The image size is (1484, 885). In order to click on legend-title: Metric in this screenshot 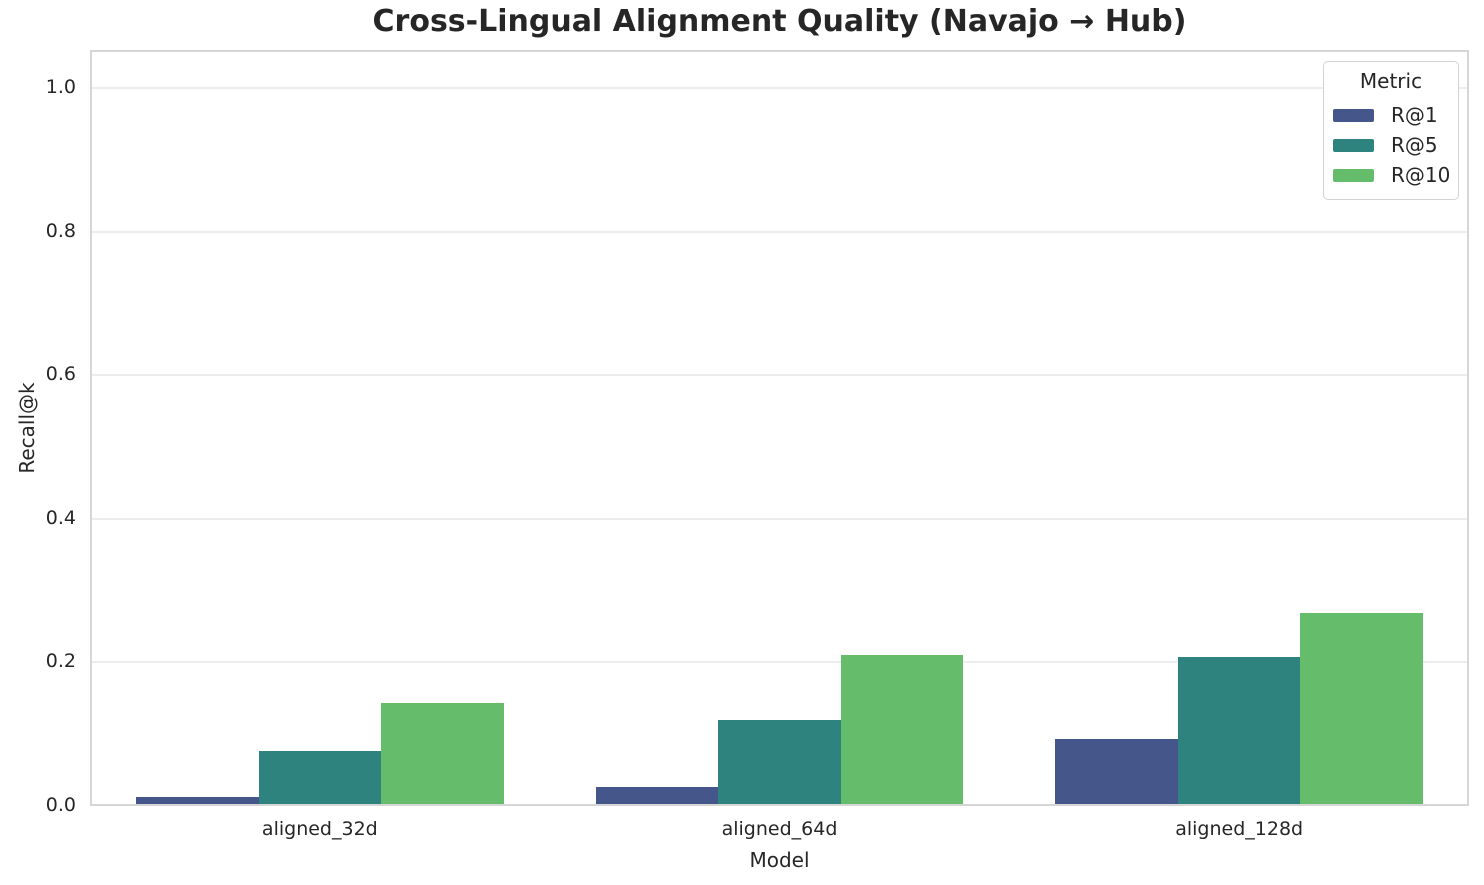, I will do `click(1391, 81)`.